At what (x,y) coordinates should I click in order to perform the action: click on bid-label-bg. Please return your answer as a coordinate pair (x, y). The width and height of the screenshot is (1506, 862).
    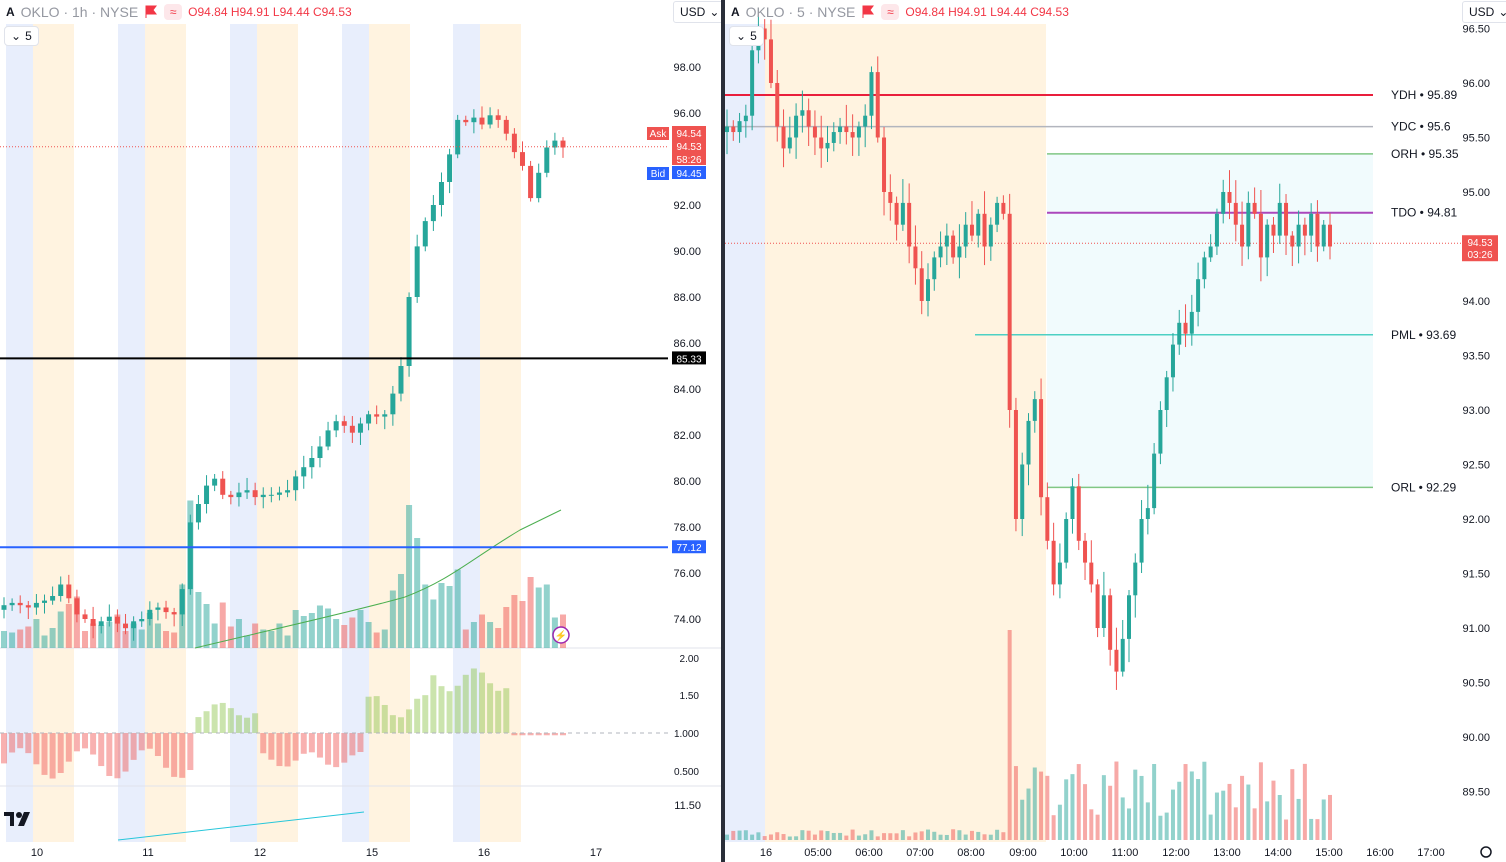
    Looking at the image, I should click on (658, 173).